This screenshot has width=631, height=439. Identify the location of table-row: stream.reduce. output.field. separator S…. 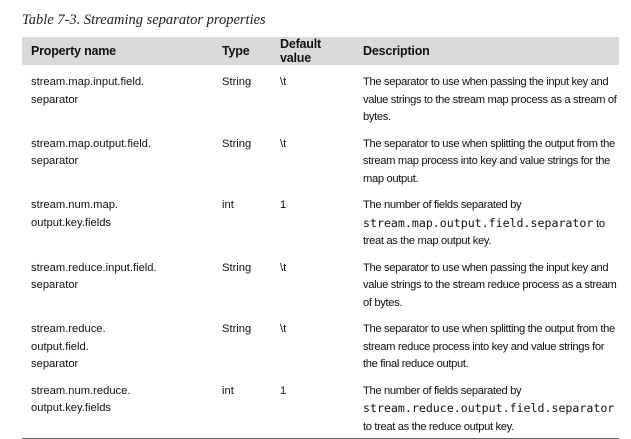
(320, 343).